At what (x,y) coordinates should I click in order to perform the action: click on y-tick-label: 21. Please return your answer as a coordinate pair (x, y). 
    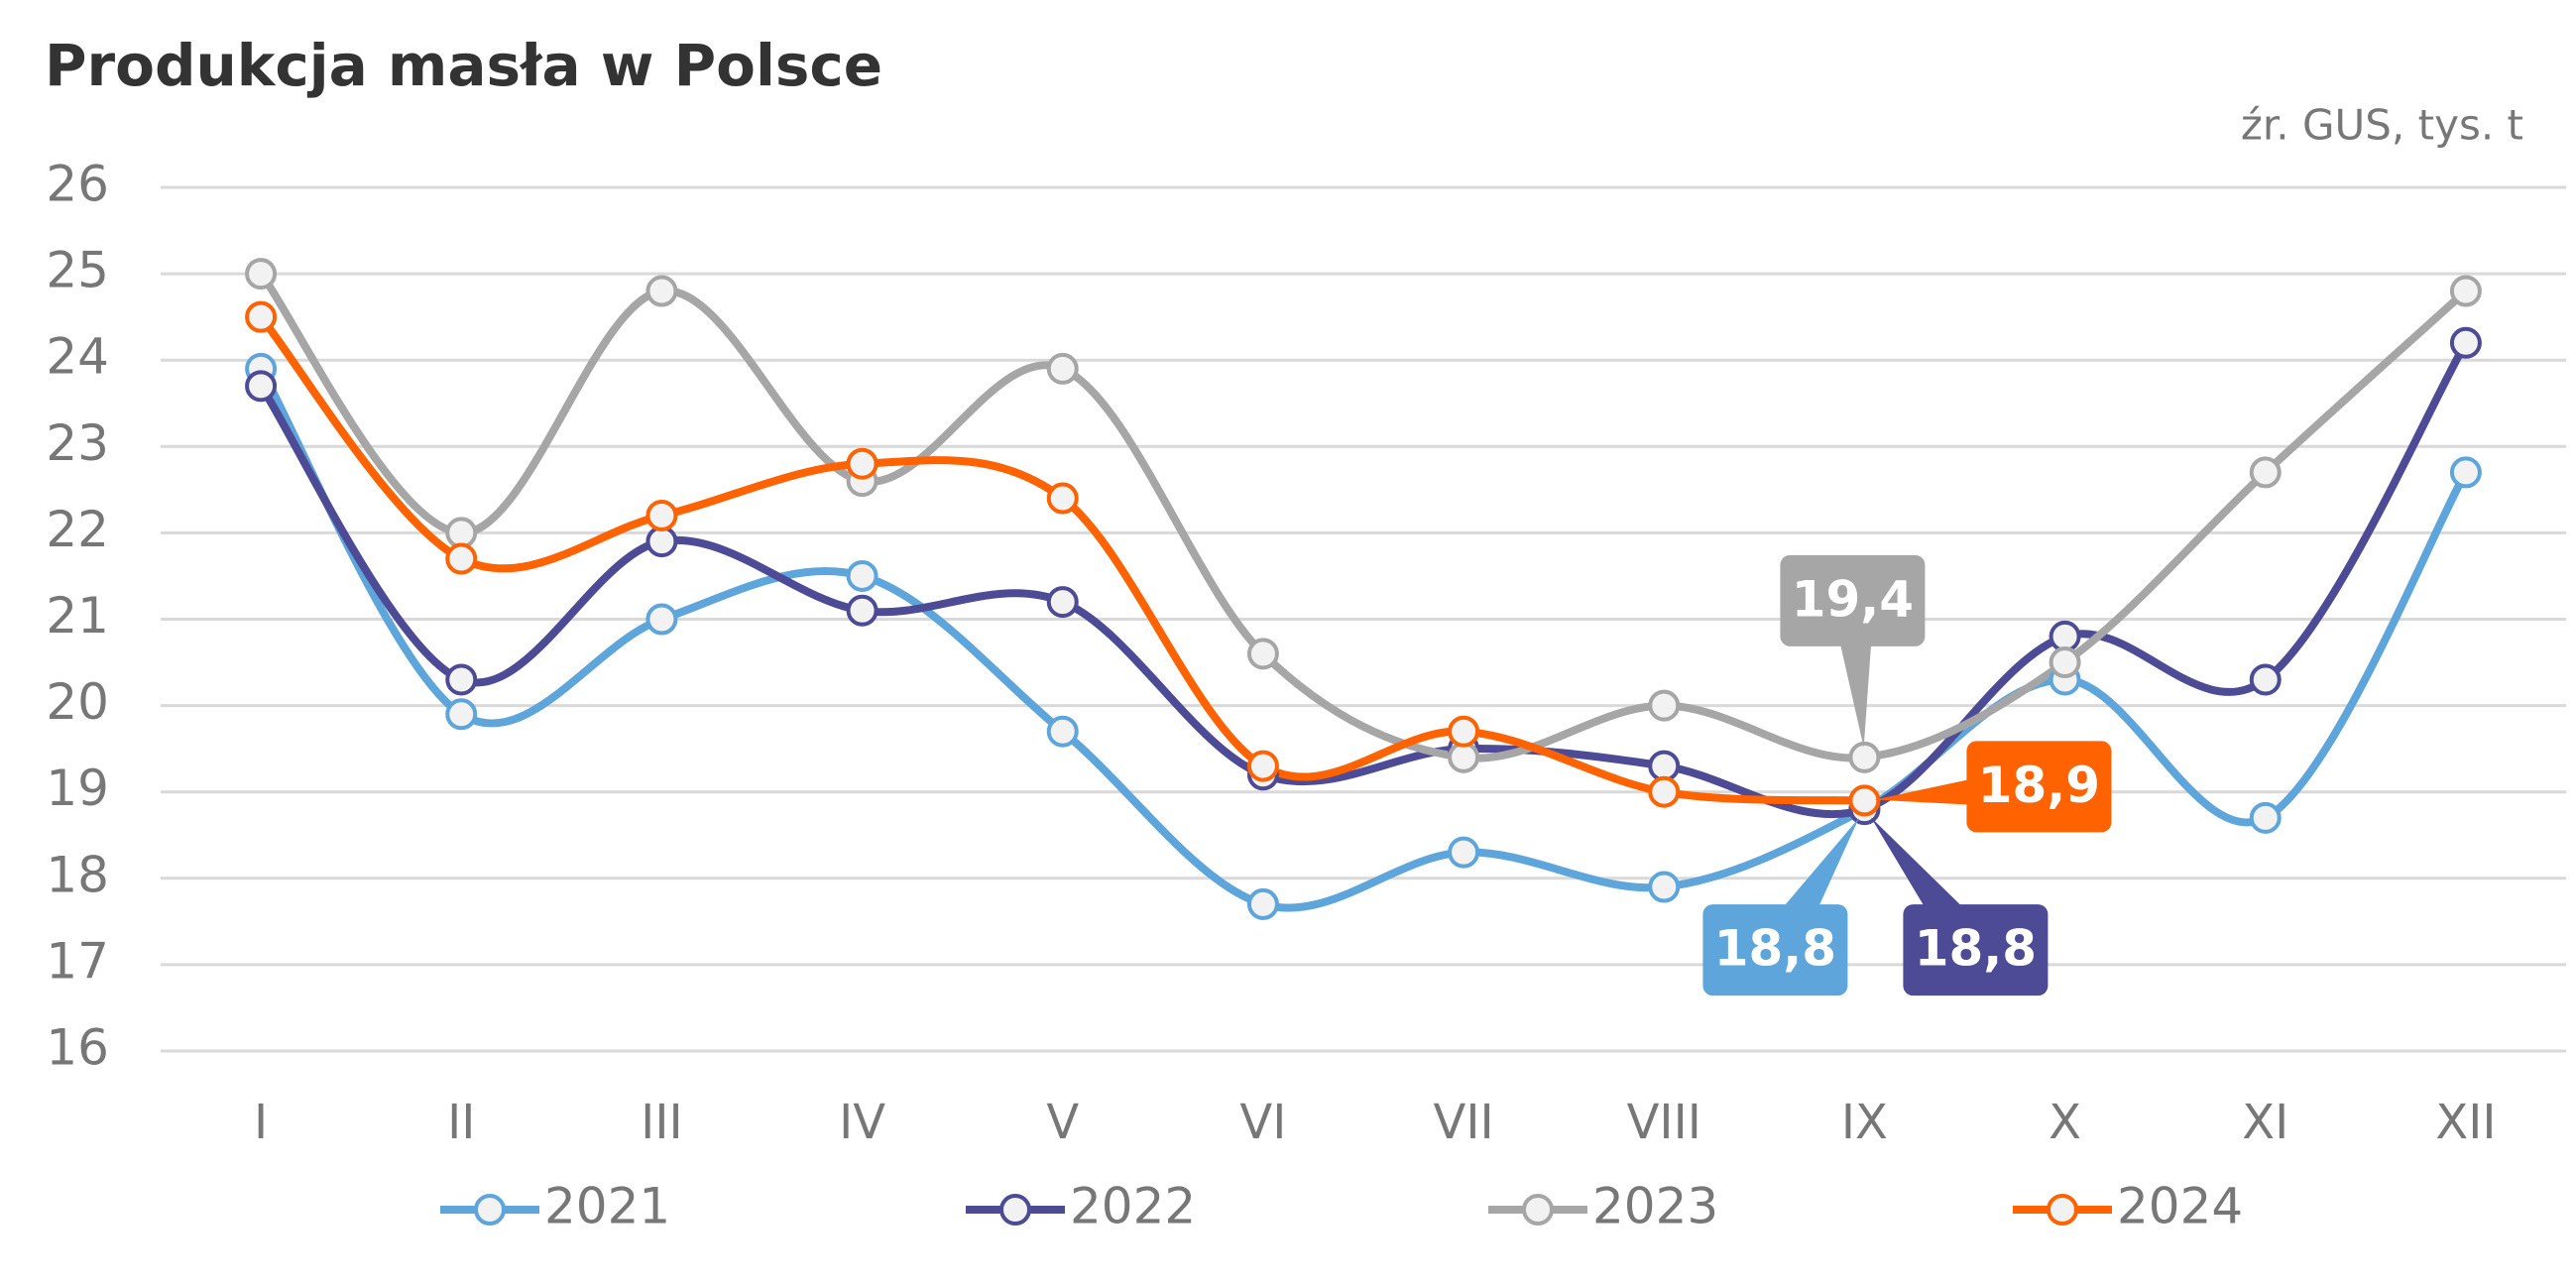
    Looking at the image, I should click on (78, 615).